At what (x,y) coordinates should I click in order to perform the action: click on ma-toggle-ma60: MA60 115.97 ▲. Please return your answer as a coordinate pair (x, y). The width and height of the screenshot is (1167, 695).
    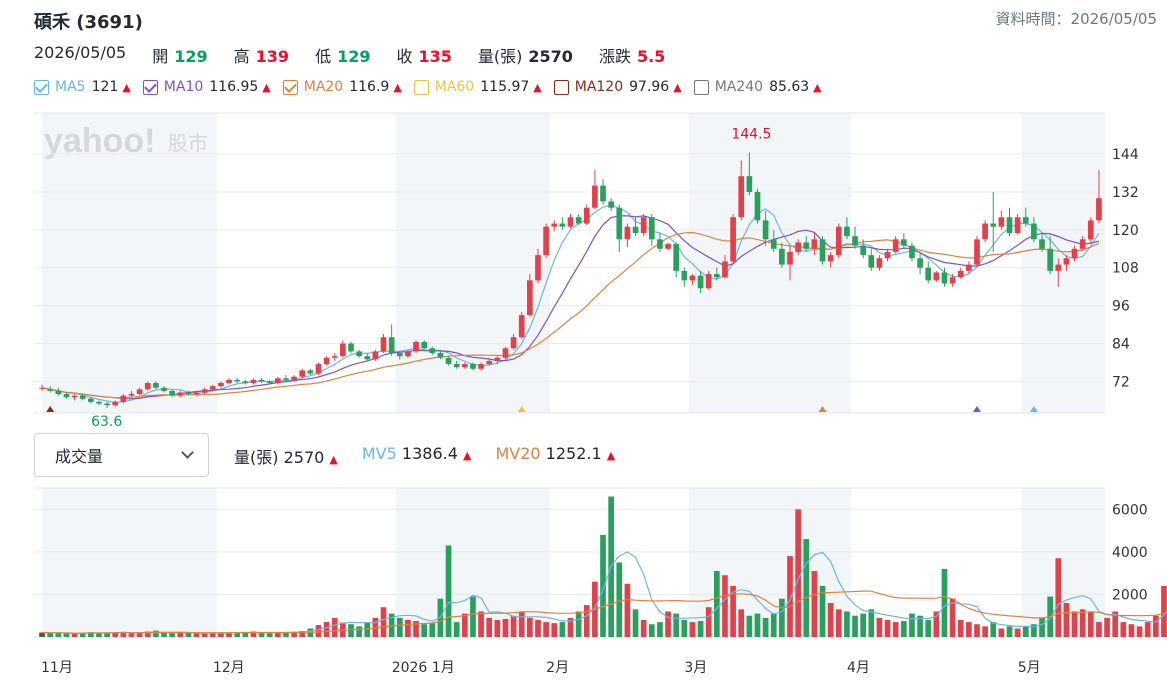
    Looking at the image, I should click on (477, 87).